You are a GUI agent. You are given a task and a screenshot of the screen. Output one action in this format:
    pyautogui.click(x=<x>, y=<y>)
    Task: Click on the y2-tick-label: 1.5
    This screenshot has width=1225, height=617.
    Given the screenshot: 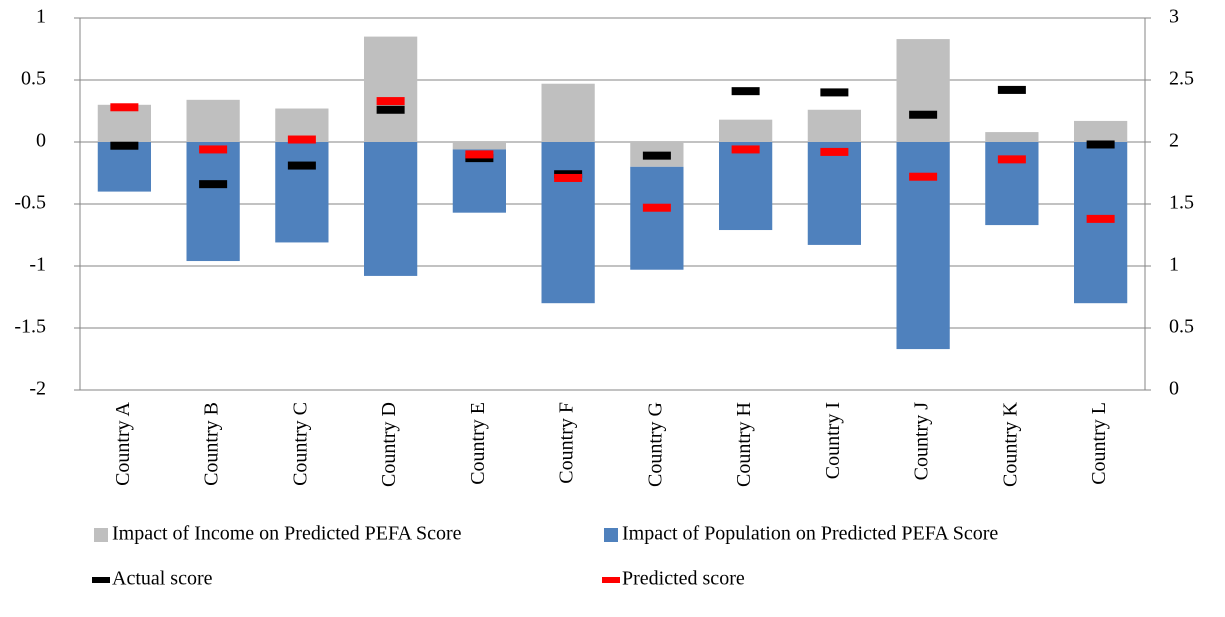 What is the action you would take?
    pyautogui.click(x=1181, y=203)
    